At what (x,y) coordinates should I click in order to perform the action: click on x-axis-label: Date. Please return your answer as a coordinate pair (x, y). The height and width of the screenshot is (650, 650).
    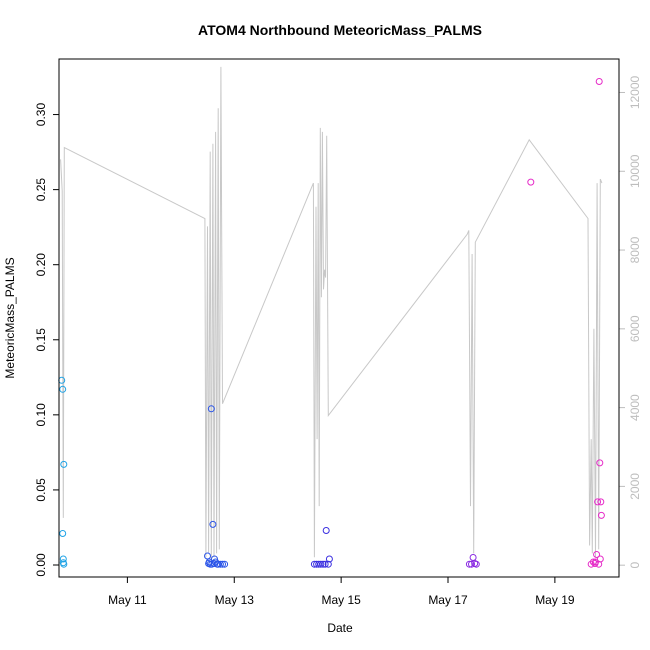
    Looking at the image, I should click on (340, 628).